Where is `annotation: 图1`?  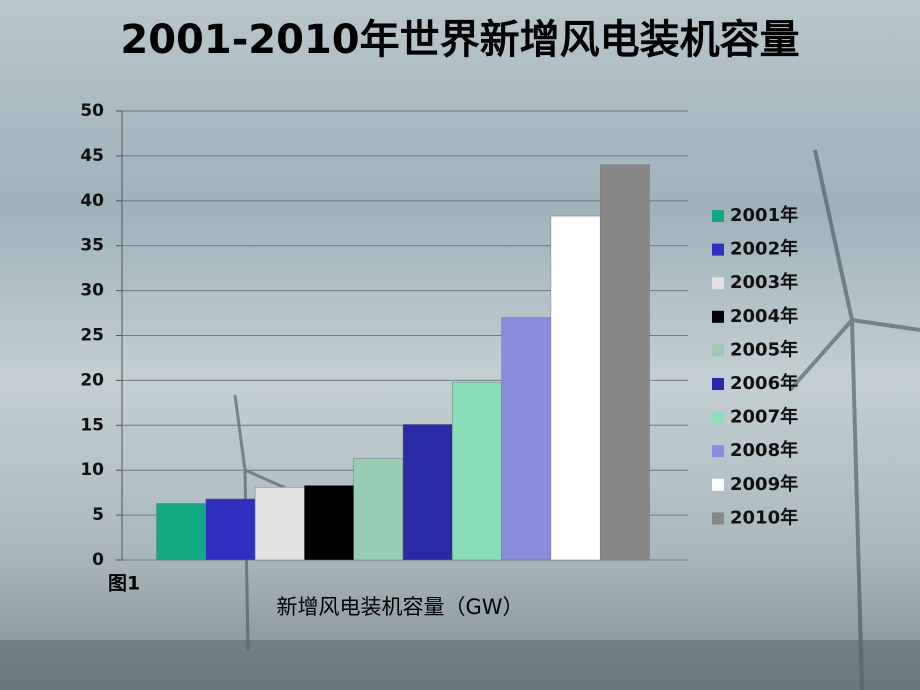 annotation: 图1 is located at coordinates (124, 584).